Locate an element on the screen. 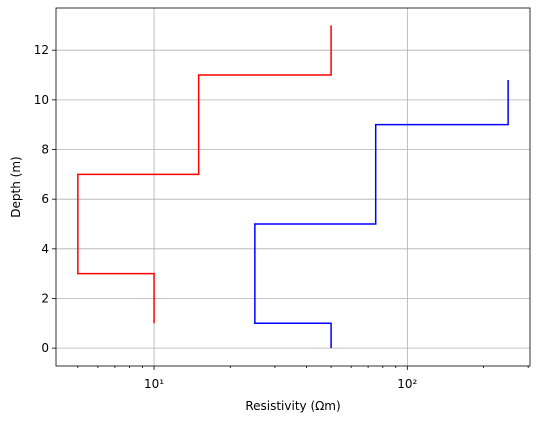 The width and height of the screenshot is (541, 427). y-tick-label: 8 is located at coordinates (45, 150).